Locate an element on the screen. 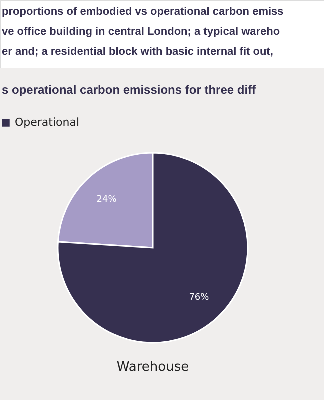 The width and height of the screenshot is (324, 400). text: er and; a residential block with basic internal fit out, is located at coordinates (138, 52).